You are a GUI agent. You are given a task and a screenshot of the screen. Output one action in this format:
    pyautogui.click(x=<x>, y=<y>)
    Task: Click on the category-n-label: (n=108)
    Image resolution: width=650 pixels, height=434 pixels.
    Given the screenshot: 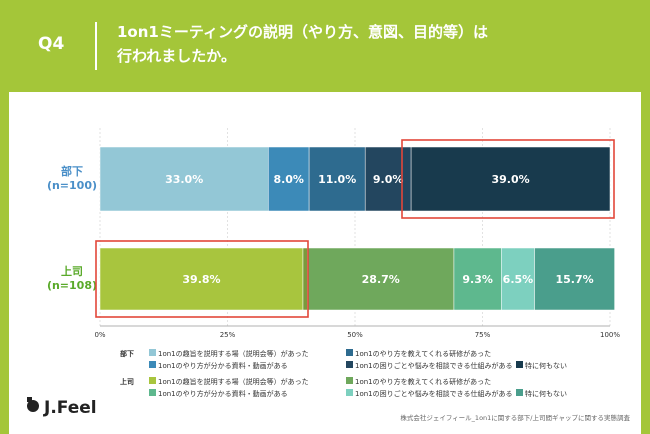 What is the action you would take?
    pyautogui.click(x=72, y=285)
    